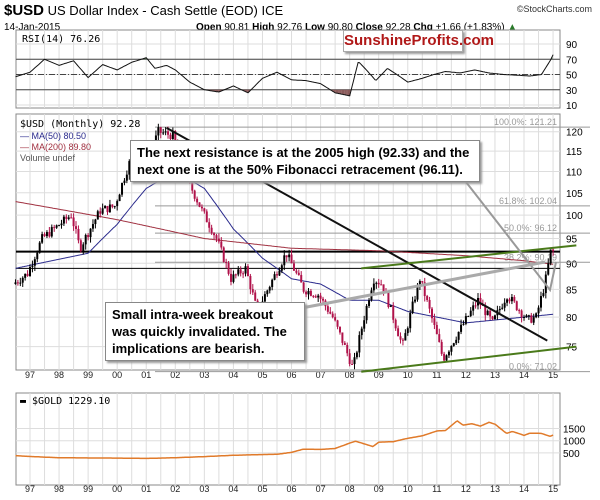  What do you see at coordinates (572, 45) in the screenshot?
I see `rsi-y-tick: 90` at bounding box center [572, 45].